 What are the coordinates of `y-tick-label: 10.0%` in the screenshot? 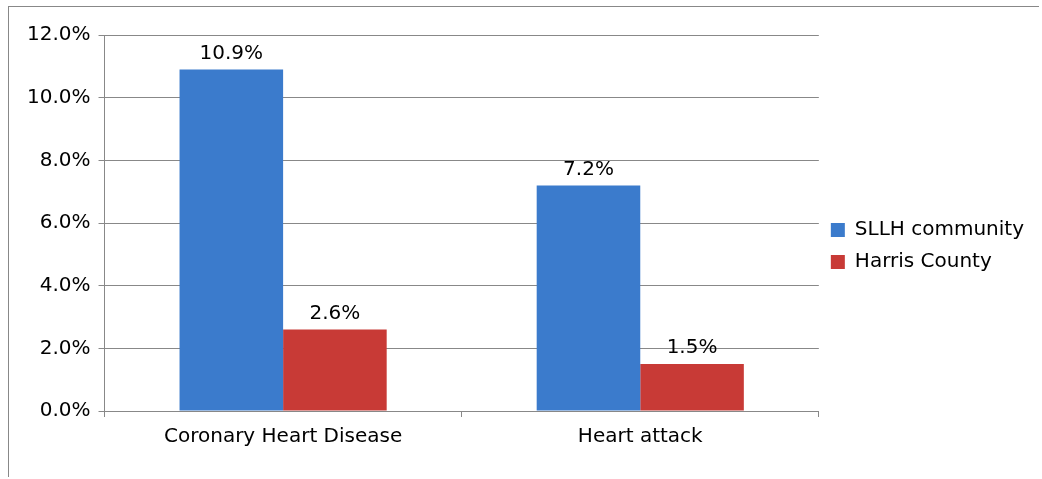 It's located at (58, 95).